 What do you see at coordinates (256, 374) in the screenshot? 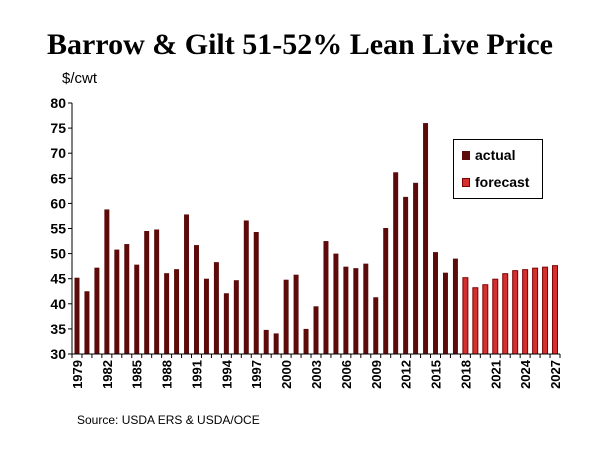
I see `x-tick-label-1997: 1997` at bounding box center [256, 374].